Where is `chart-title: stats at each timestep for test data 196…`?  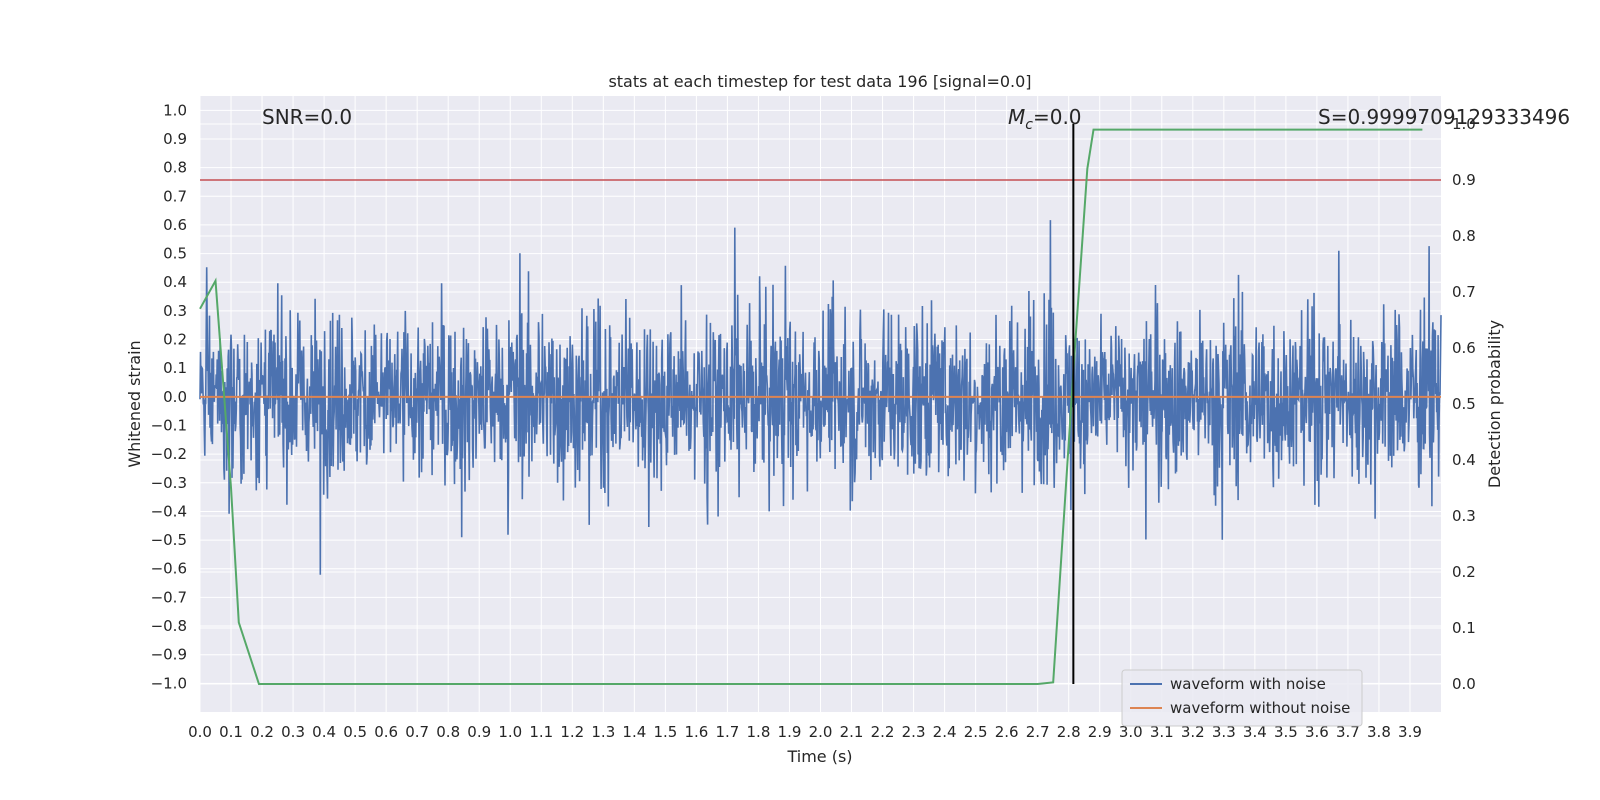 chart-title: stats at each timestep for test data 196… is located at coordinates (819, 81).